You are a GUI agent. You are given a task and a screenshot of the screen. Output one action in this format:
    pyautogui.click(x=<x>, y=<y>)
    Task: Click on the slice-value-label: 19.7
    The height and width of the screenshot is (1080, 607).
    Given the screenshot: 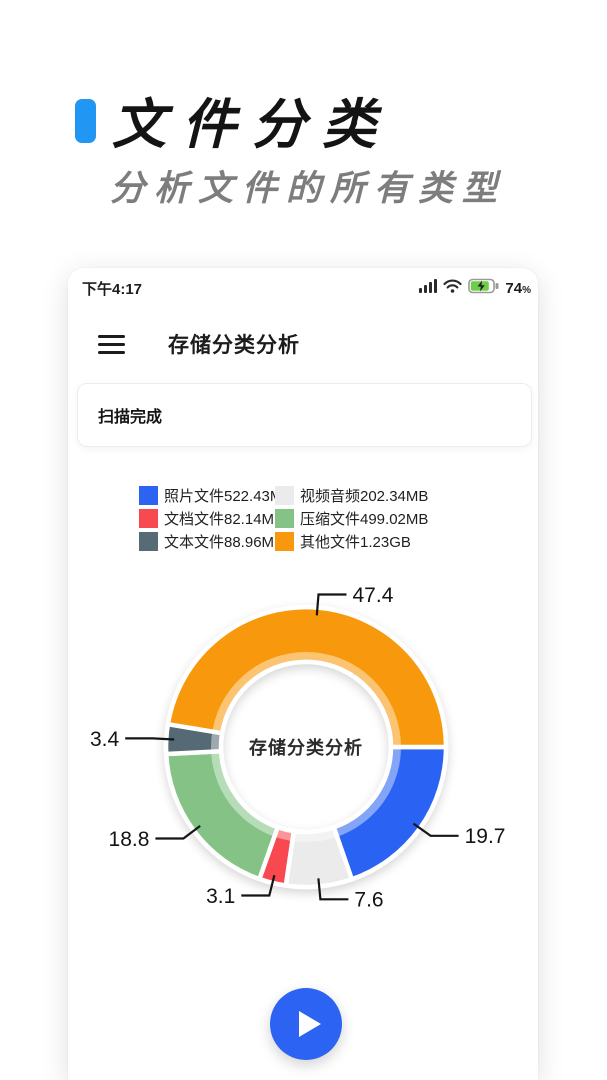 What is the action you would take?
    pyautogui.click(x=485, y=836)
    